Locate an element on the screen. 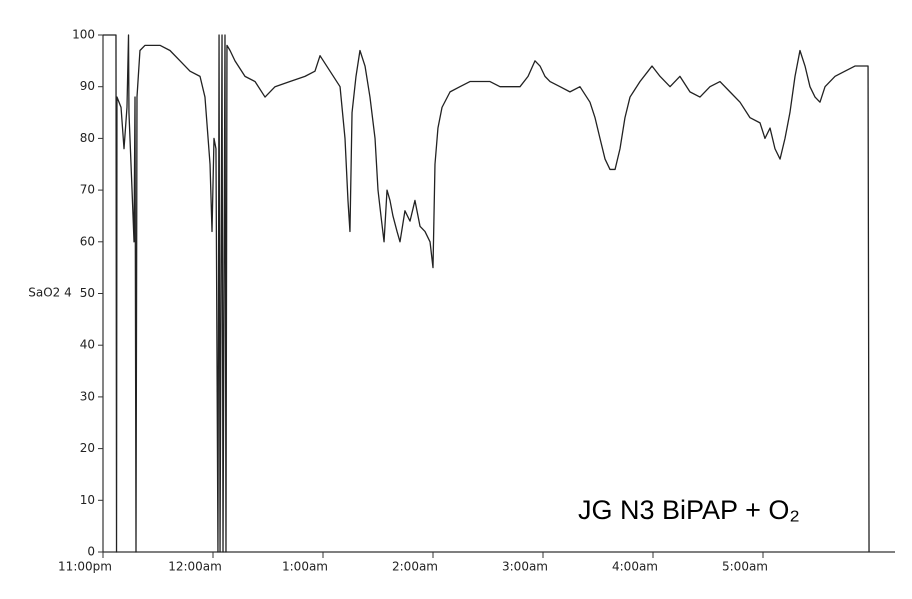 The height and width of the screenshot is (599, 912). annotation: JG N3 BiPAP + O₂ is located at coordinates (689, 510).